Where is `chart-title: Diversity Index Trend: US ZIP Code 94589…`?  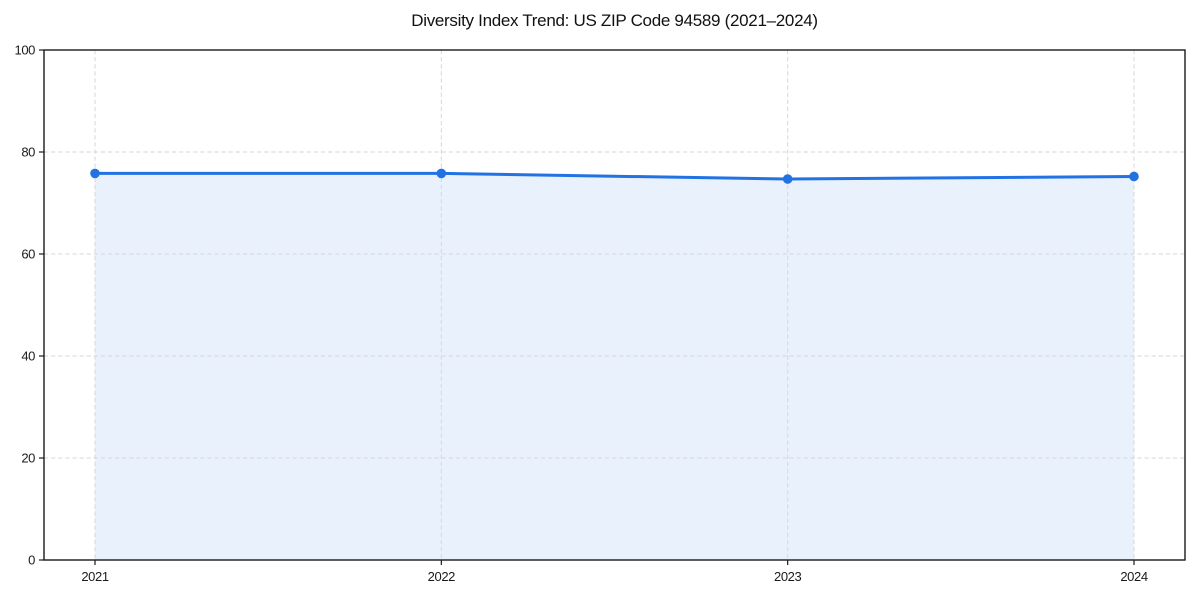
chart-title: Diversity Index Trend: US ZIP Code 94589… is located at coordinates (614, 20).